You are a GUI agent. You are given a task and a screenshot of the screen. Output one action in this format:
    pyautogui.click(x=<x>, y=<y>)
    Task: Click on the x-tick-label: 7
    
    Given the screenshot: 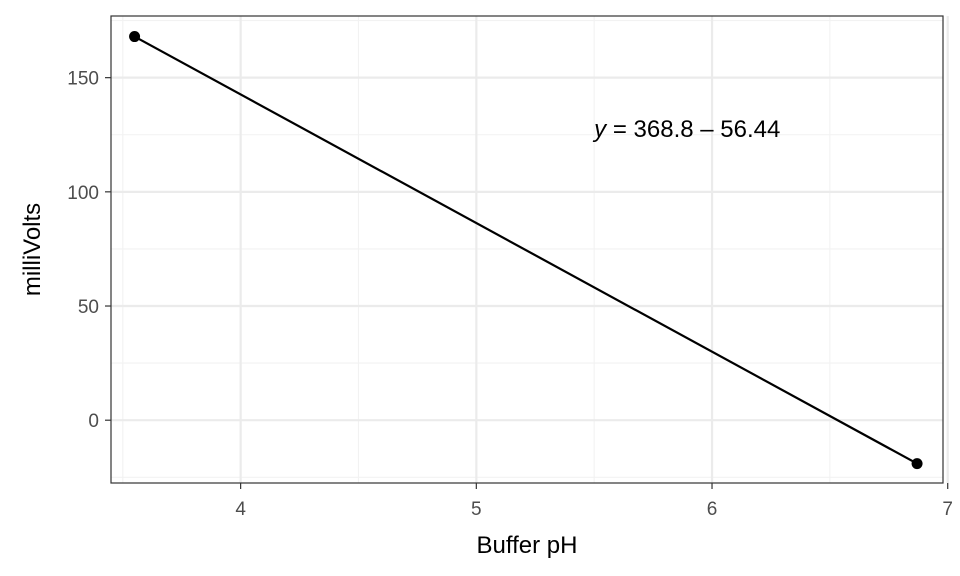 What is the action you would take?
    pyautogui.click(x=947, y=509)
    